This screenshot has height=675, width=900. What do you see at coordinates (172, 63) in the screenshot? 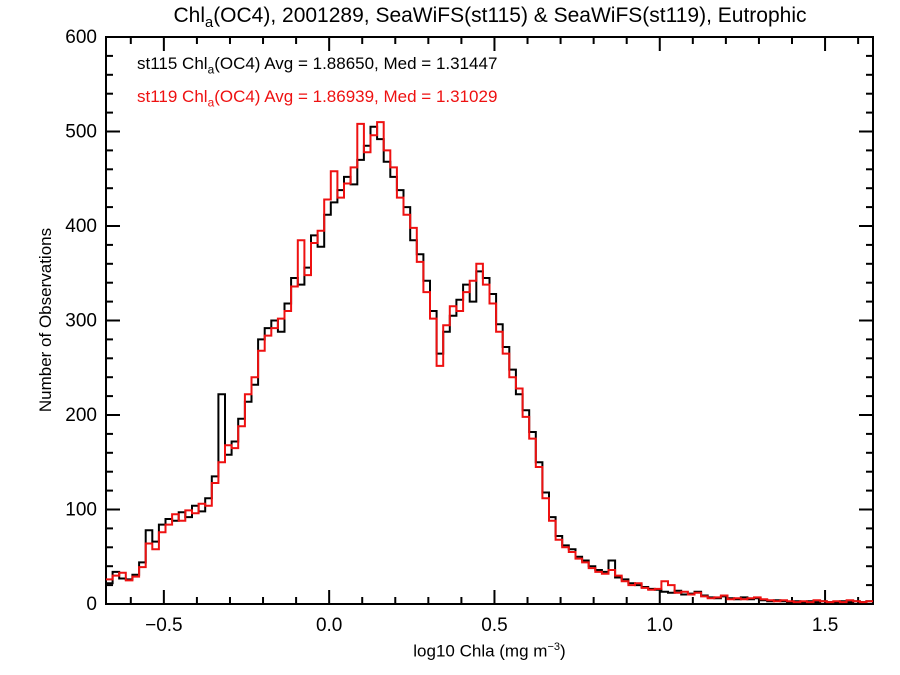
I see `legend-st115-prefix: st115 Chl` at bounding box center [172, 63].